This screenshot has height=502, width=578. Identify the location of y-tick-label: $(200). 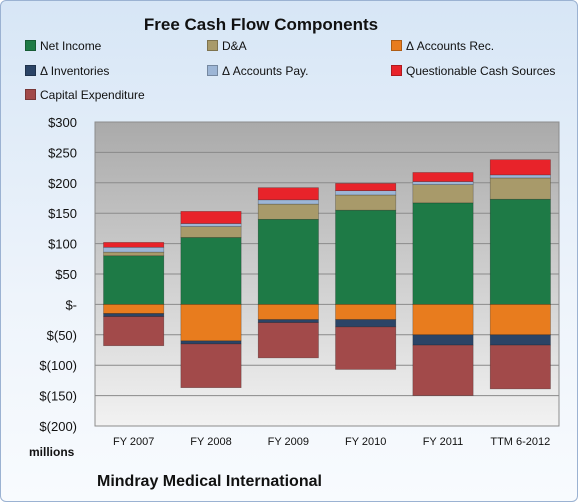
(58, 426).